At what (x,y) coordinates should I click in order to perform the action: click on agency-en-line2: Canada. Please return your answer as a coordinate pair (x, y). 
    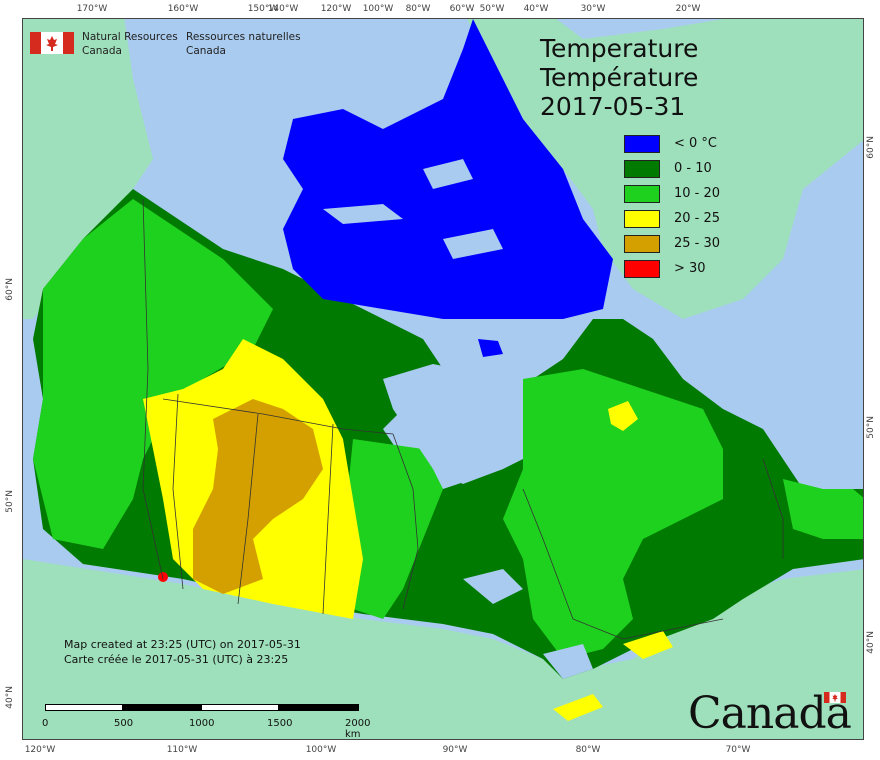
    Looking at the image, I should click on (102, 51).